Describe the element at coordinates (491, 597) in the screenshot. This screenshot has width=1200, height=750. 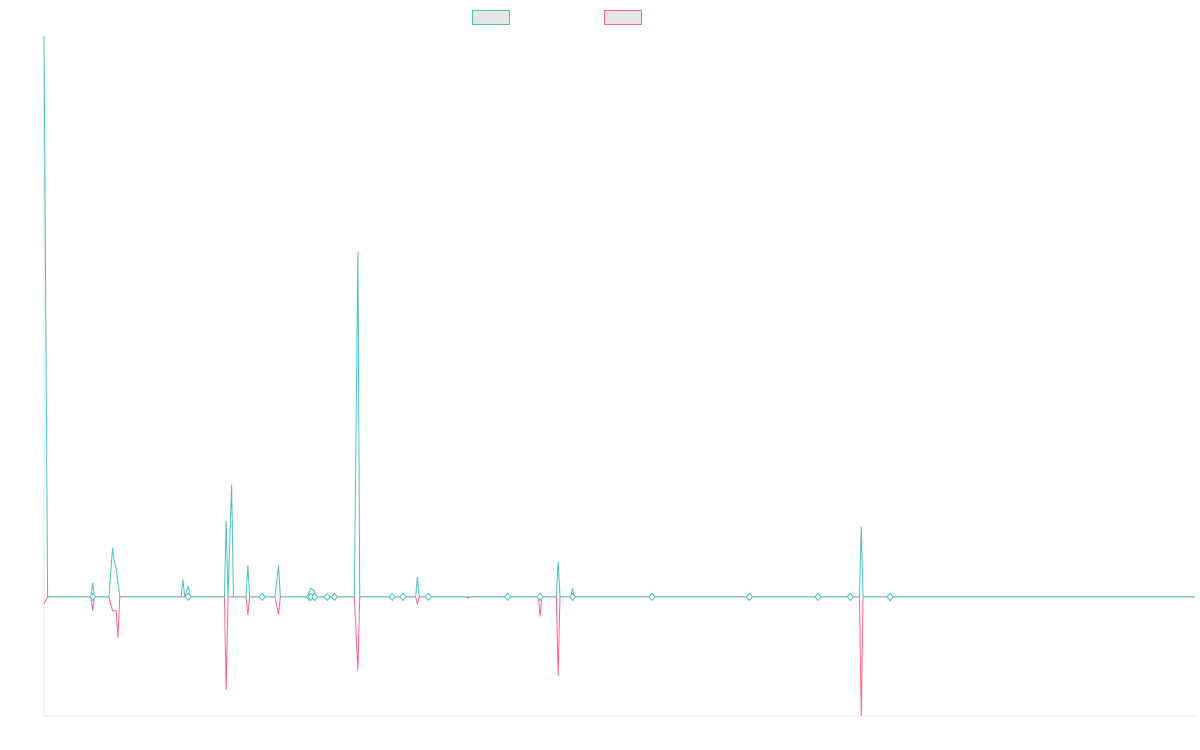
I see `markers-layer` at that location.